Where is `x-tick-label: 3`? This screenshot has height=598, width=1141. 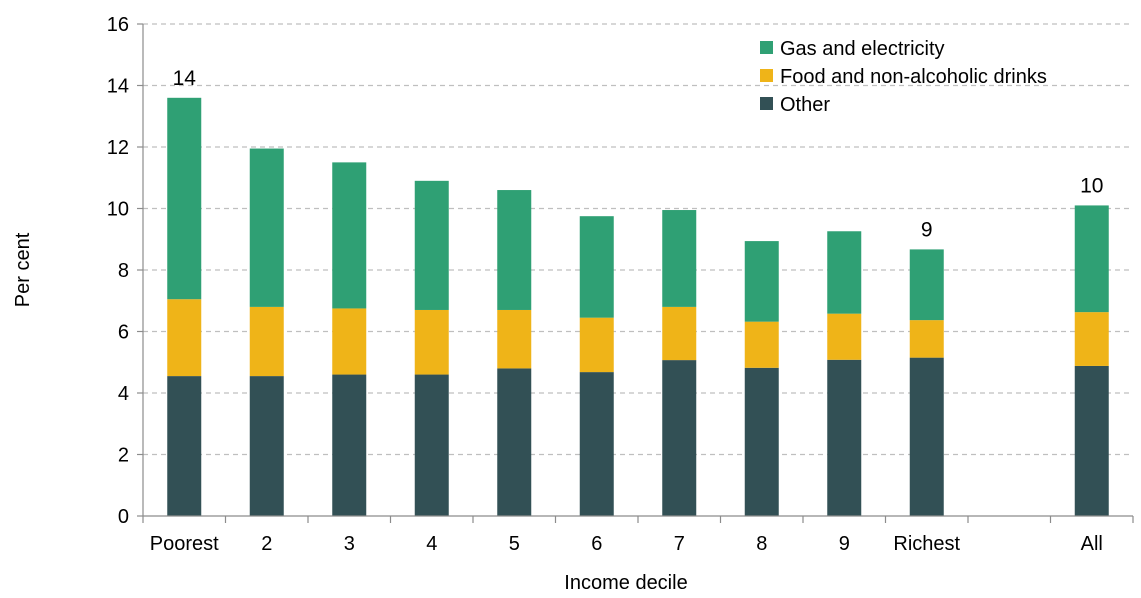
x-tick-label: 3 is located at coordinates (349, 544).